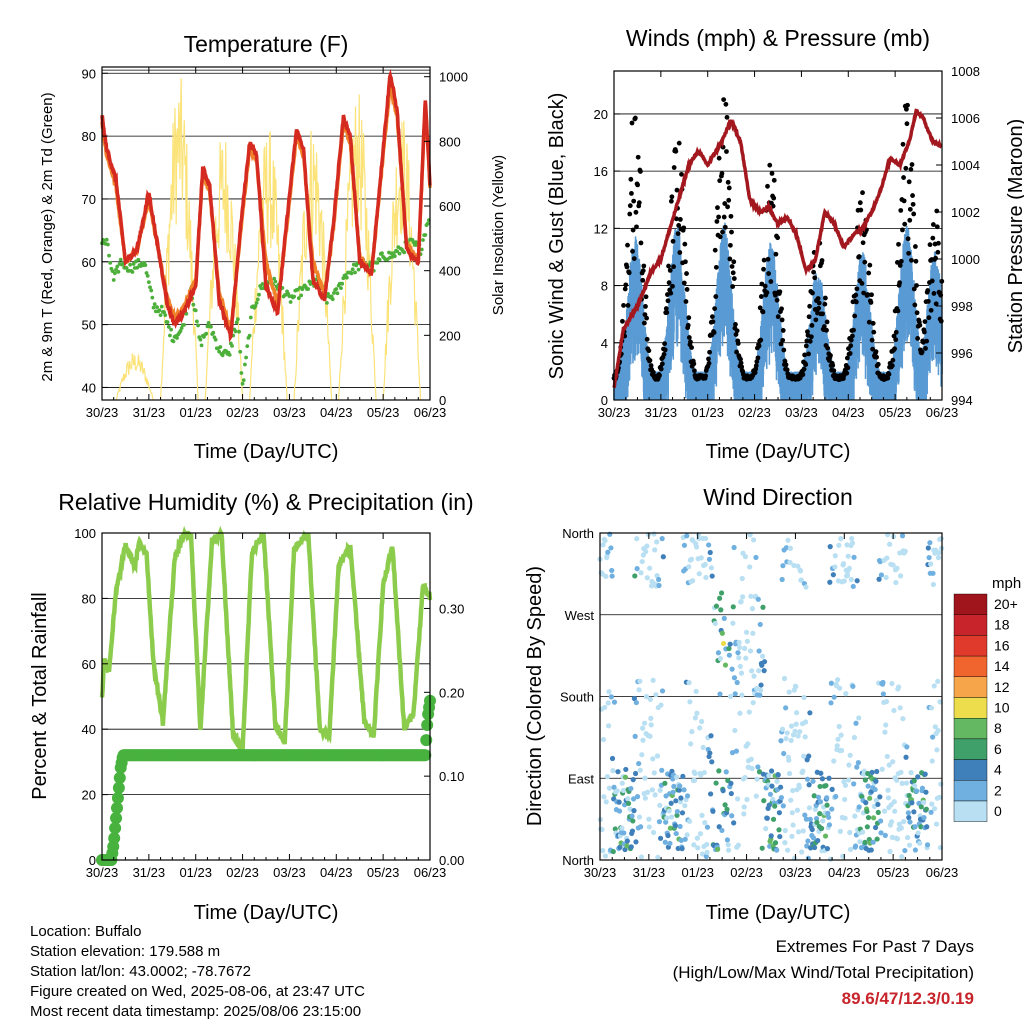 The width and height of the screenshot is (1024, 1024). Describe the element at coordinates (965, 71) in the screenshot. I see `y2-tick-label: 1008` at that location.